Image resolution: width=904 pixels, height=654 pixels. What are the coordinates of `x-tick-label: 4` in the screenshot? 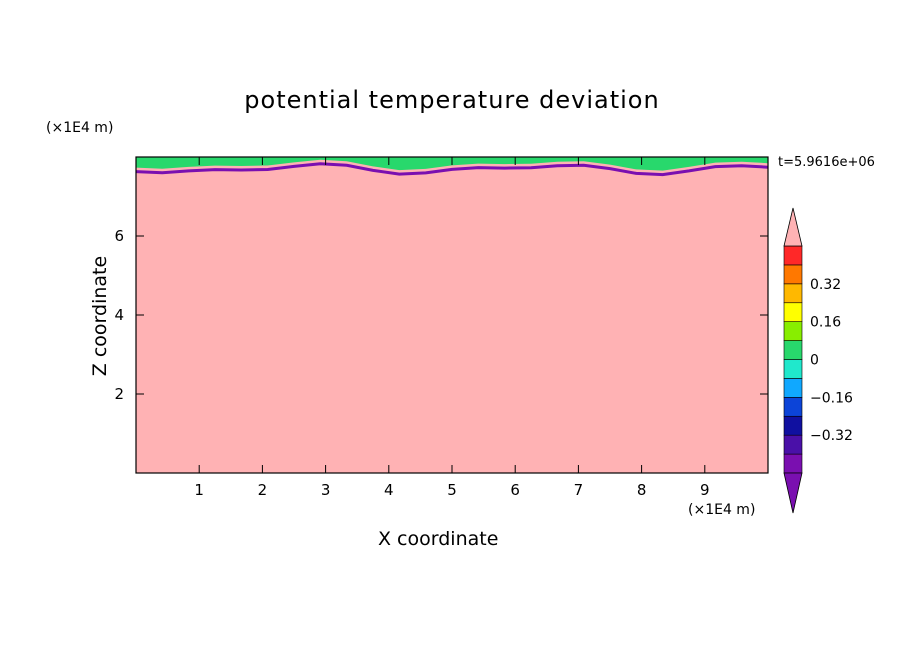 It's located at (389, 490).